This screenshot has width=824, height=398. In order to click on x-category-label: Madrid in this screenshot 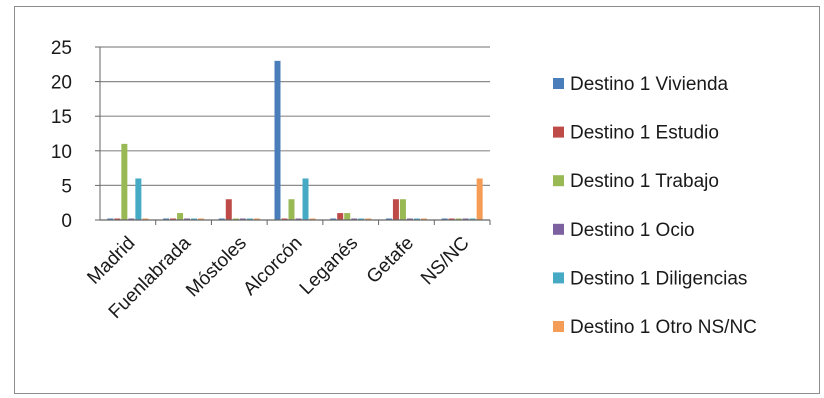, I will do `click(111, 261)`.